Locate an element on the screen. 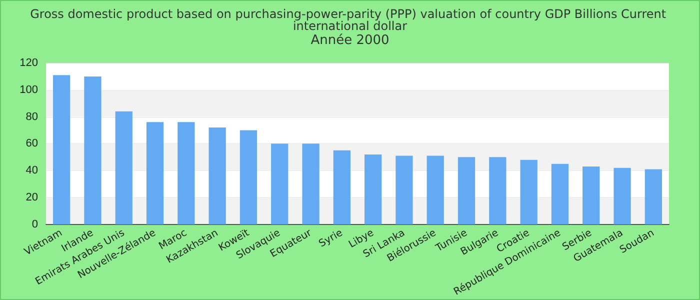 The width and height of the screenshot is (700, 300). y-tick-label: 20 is located at coordinates (32, 197).